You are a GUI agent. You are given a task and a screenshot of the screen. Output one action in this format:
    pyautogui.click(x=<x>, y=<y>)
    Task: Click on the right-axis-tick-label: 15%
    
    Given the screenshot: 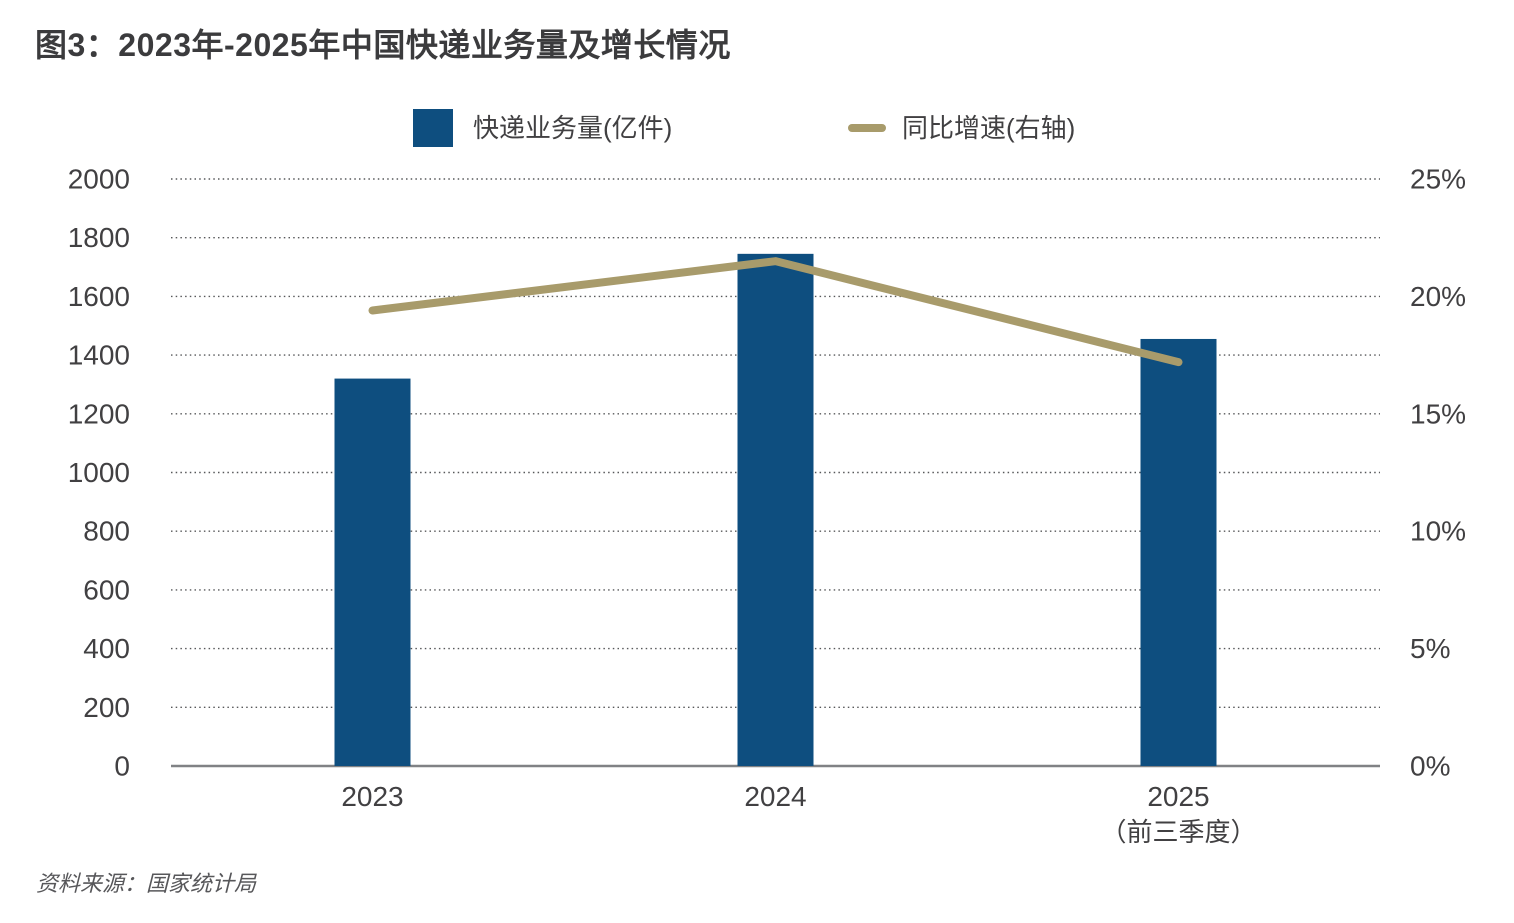 What is the action you would take?
    pyautogui.click(x=1438, y=413)
    